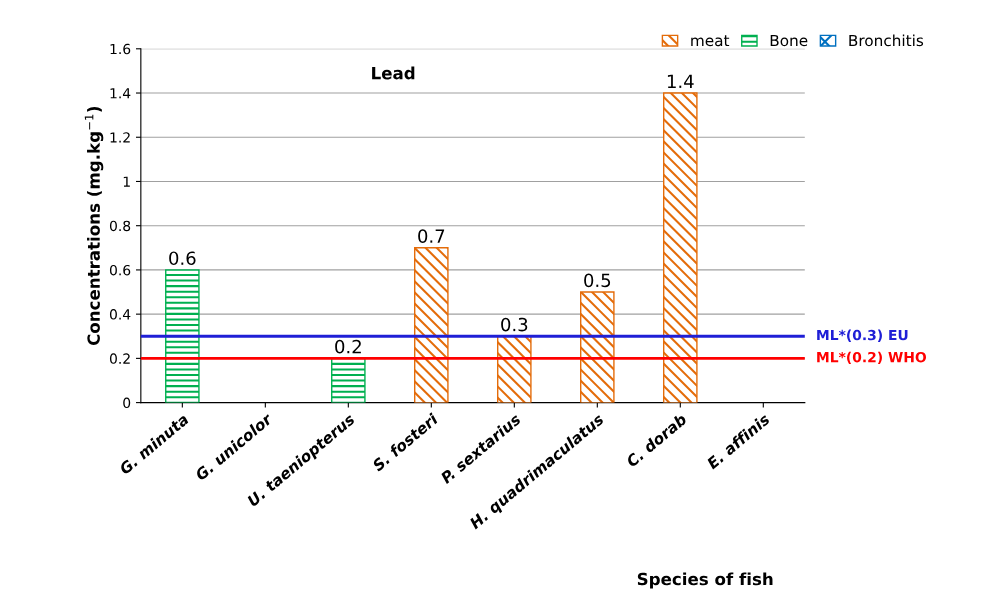 The height and width of the screenshot is (610, 1006). I want to click on ref-line-label: ML*(0.2) WHO, so click(872, 358).